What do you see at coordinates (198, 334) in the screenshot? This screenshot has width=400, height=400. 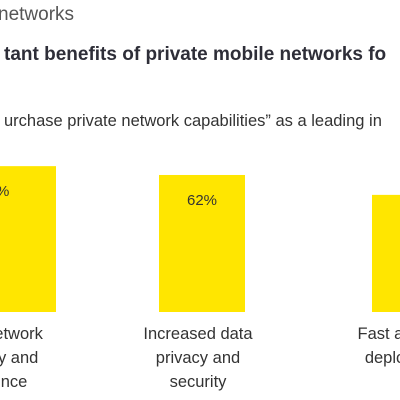 I see `category-label-2-line-1: Increased data` at bounding box center [198, 334].